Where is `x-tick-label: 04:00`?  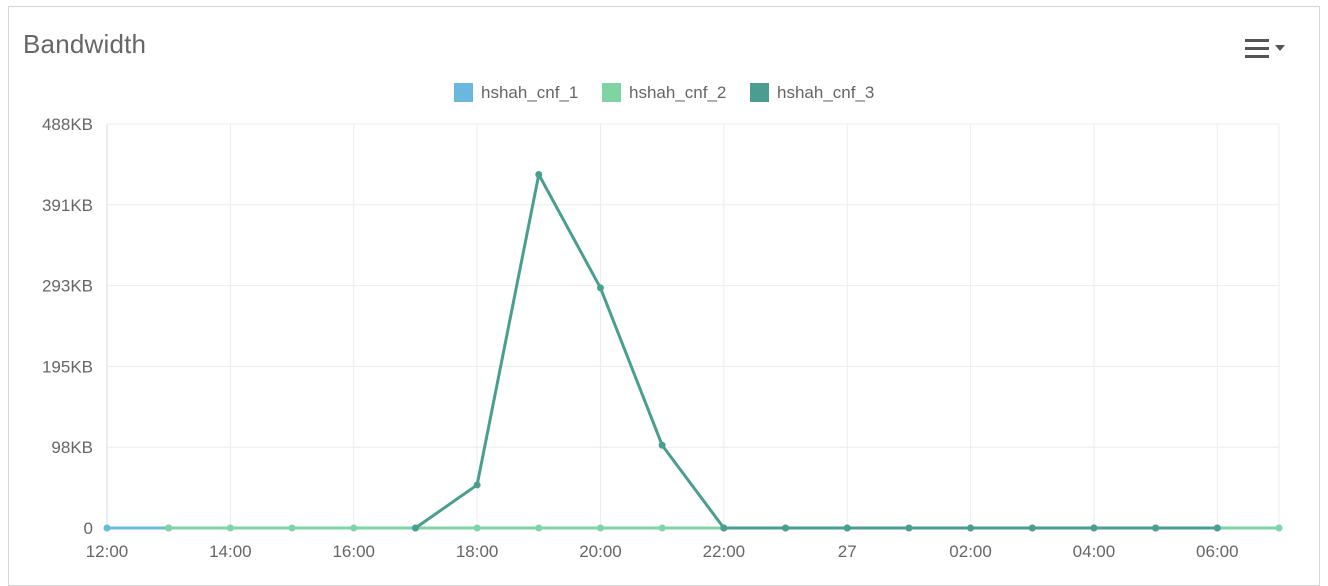 x-tick-label: 04:00 is located at coordinates (1094, 551).